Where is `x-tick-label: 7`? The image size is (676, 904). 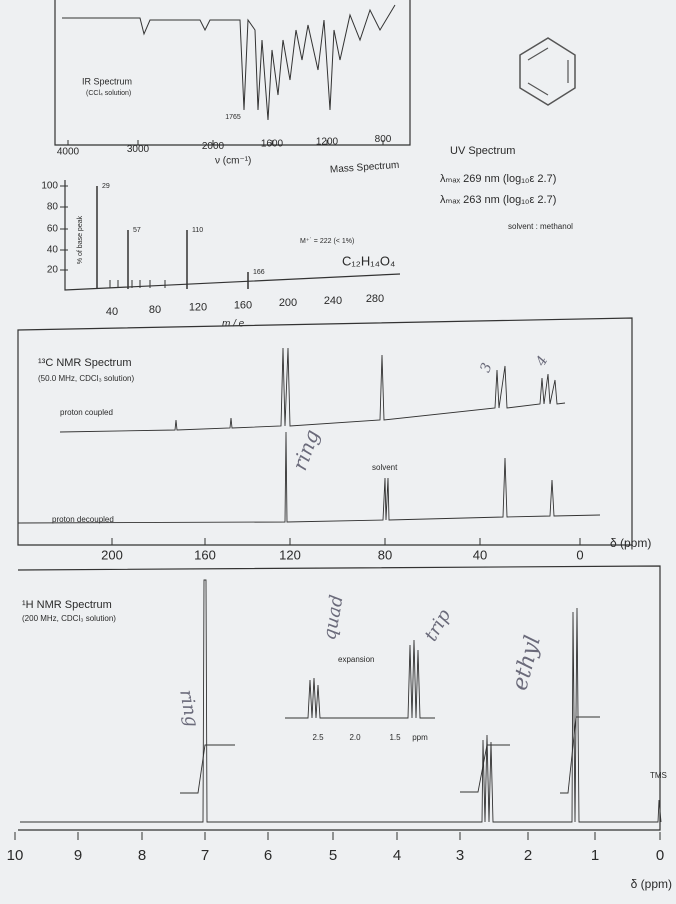
x-tick-label: 7 is located at coordinates (205, 855).